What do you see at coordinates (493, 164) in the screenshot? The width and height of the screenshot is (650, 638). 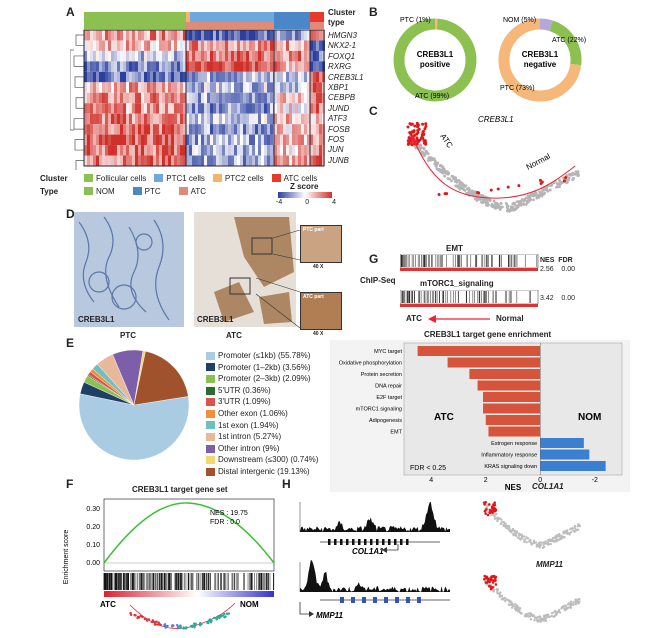 I see `trajectory-c: CREB3L1 ATC Normal` at bounding box center [493, 164].